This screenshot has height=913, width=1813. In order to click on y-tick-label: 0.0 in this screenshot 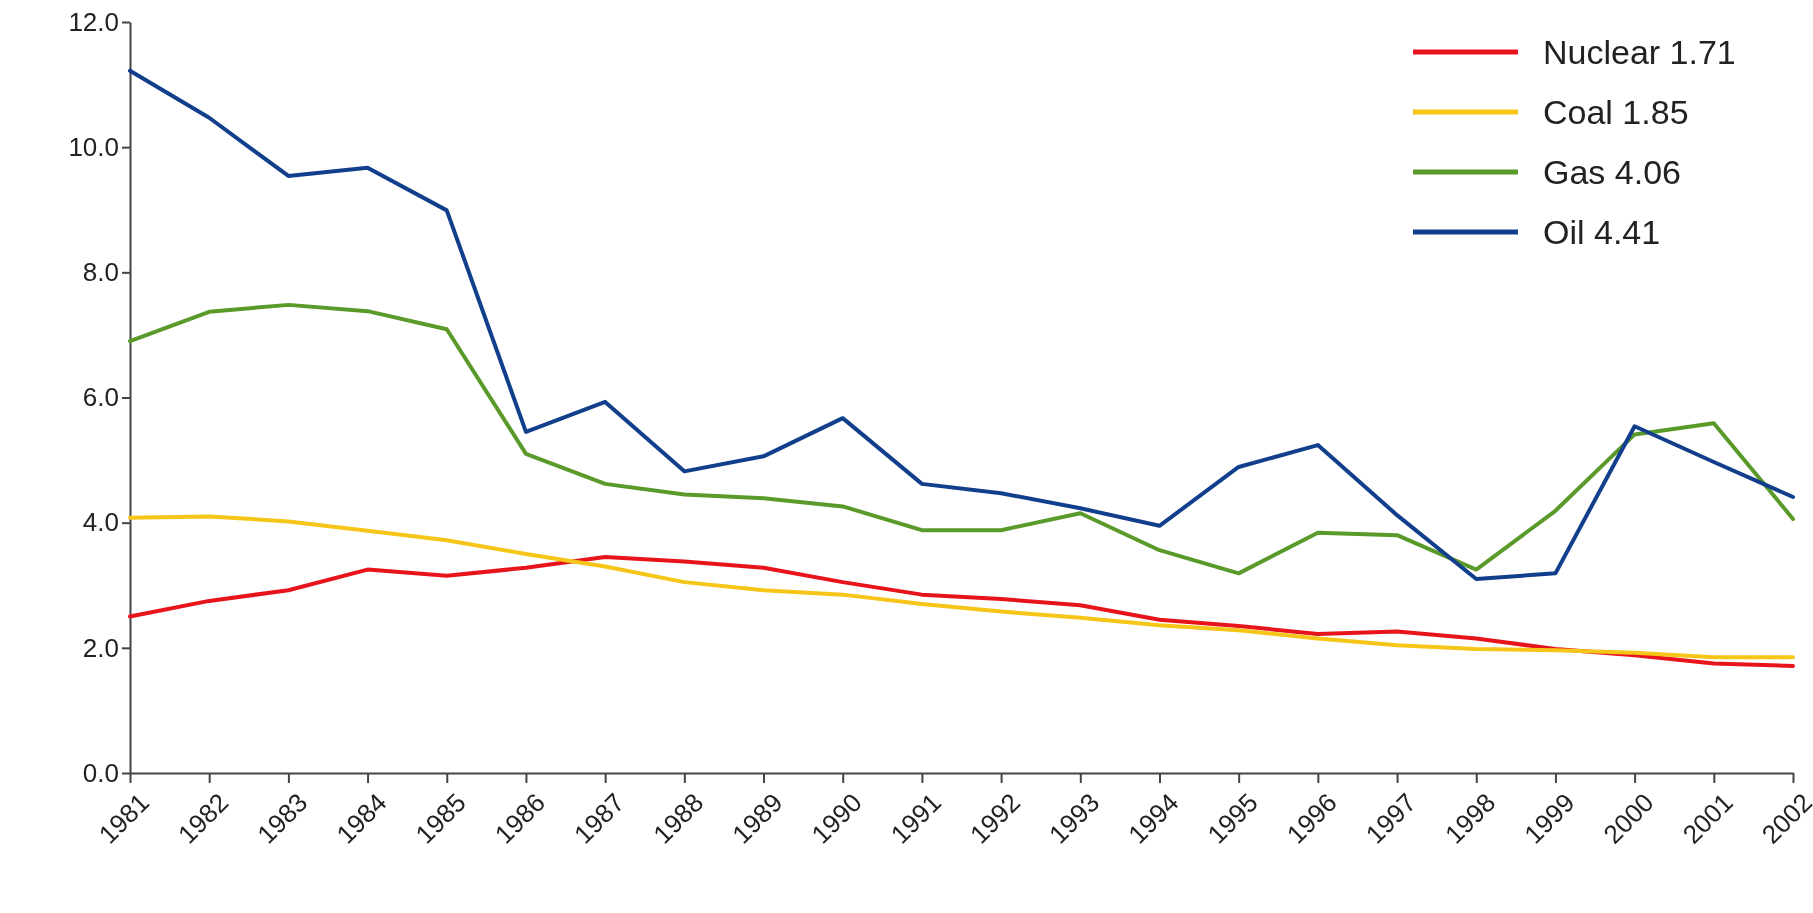, I will do `click(100, 772)`.